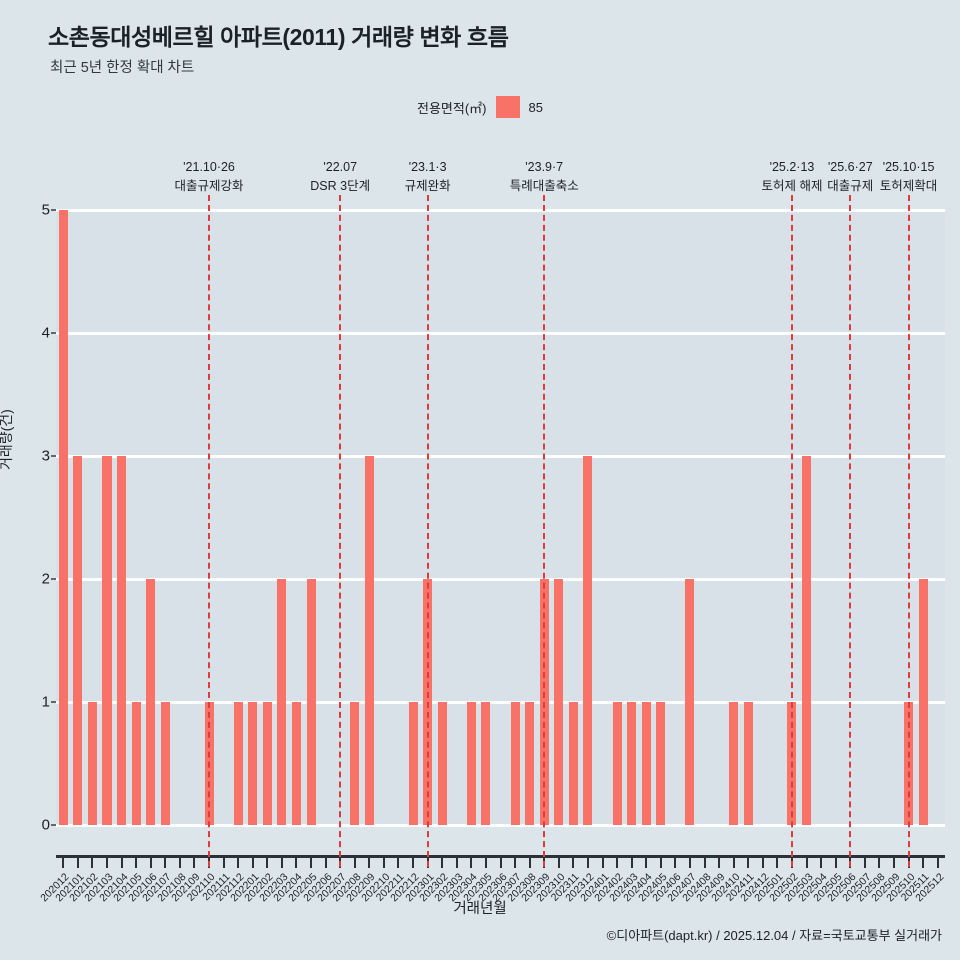  Describe the element at coordinates (452, 108) in the screenshot. I see `legend-title: 전용면적(㎡)` at that location.